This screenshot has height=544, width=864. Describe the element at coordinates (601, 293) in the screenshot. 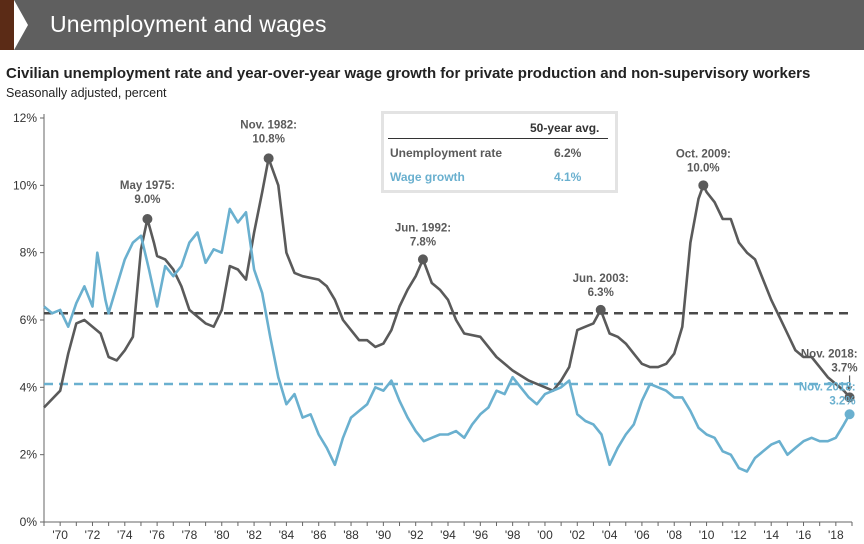

I see `annotation-value: 6.3%` at that location.